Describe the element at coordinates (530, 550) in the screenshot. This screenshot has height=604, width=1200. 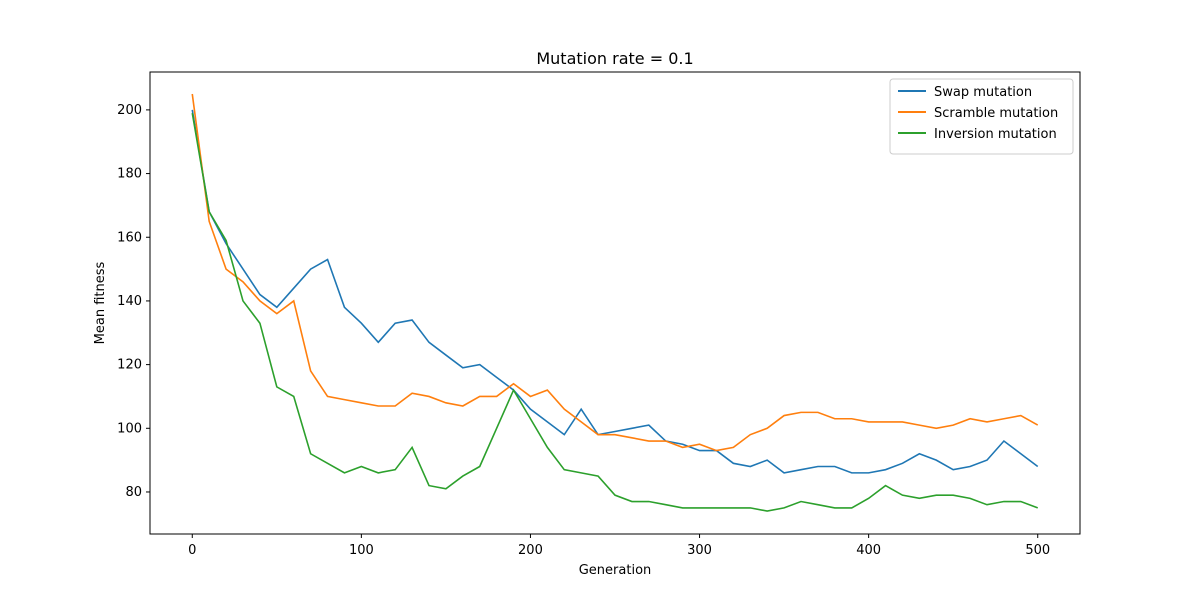
I see `x-tick-label: 200` at that location.